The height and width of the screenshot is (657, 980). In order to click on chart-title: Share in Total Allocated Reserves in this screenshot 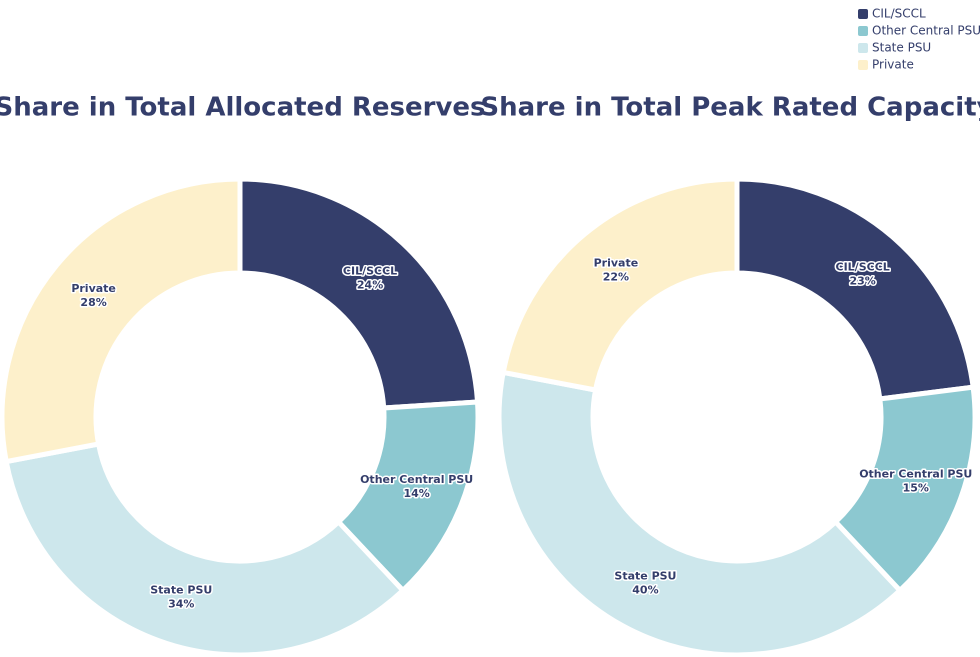, I will do `click(242, 108)`.